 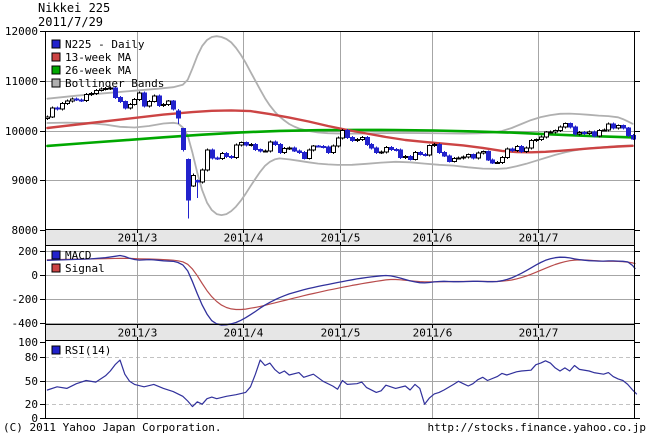 What do you see at coordinates (31, 404) in the screenshot?
I see `y-tick-label: 20` at bounding box center [31, 404].